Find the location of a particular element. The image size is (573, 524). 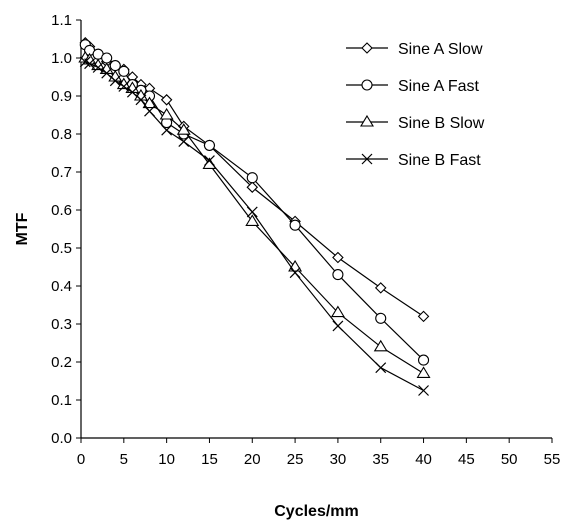

y-tick-label: 0.0 is located at coordinates (61, 438).